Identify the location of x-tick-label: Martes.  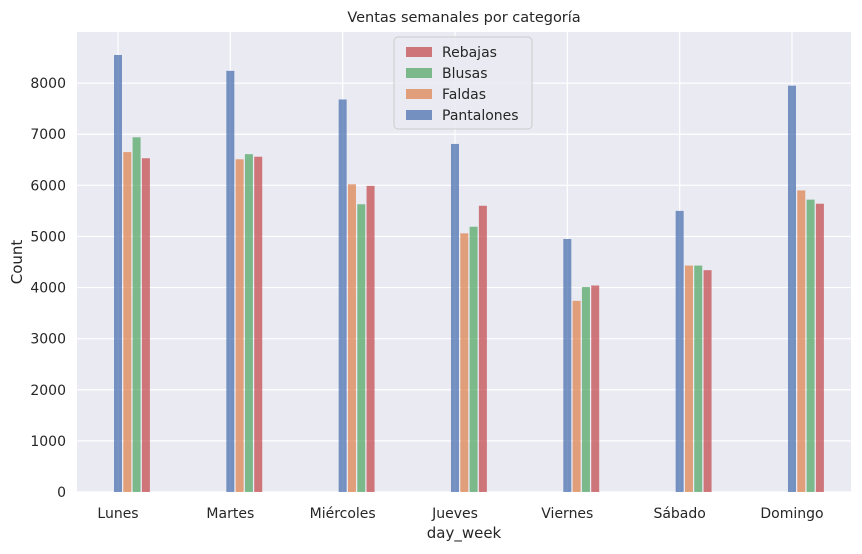
(230, 514).